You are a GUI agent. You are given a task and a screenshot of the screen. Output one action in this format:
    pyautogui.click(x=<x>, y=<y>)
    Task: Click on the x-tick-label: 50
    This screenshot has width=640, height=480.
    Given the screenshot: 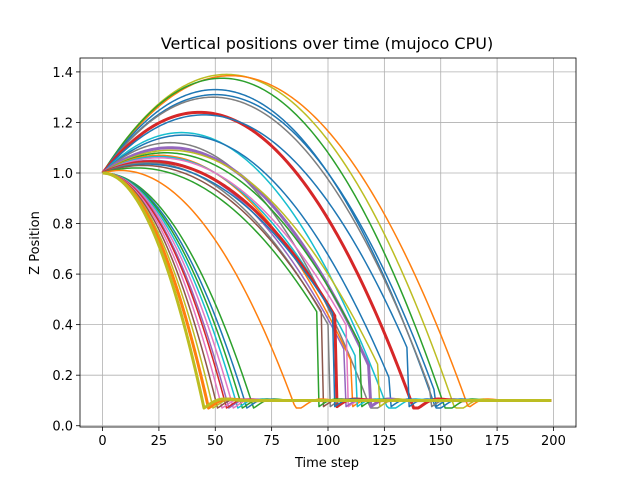 What is the action you would take?
    pyautogui.click(x=215, y=441)
    